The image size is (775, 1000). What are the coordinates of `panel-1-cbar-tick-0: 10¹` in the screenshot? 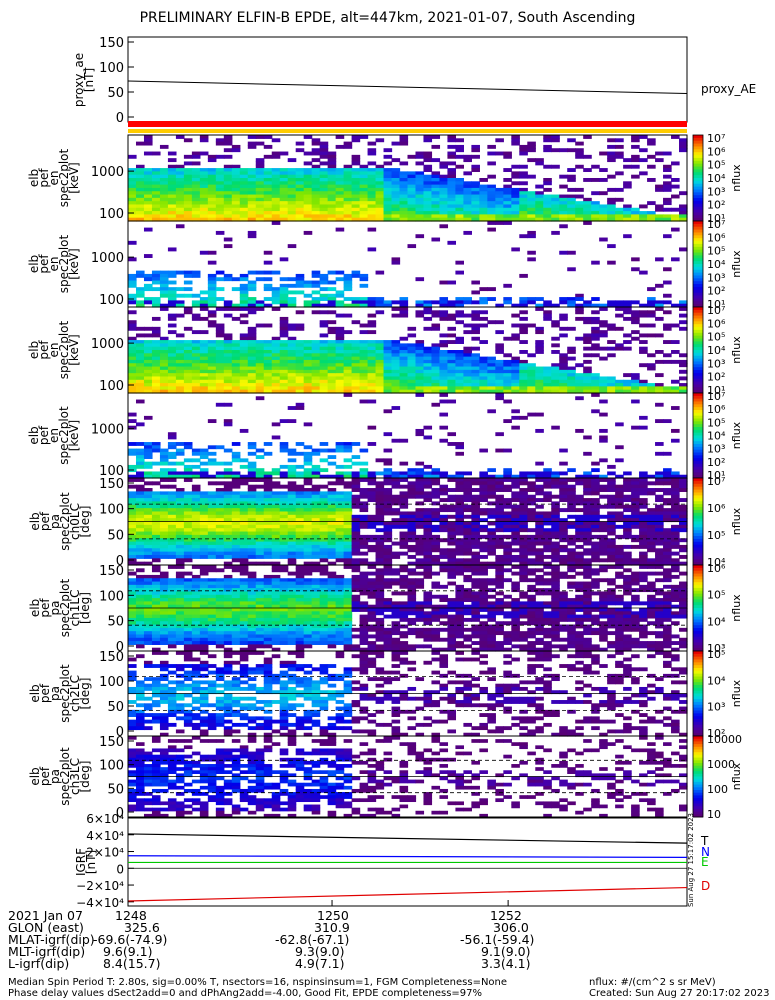 It's located at (716, 218).